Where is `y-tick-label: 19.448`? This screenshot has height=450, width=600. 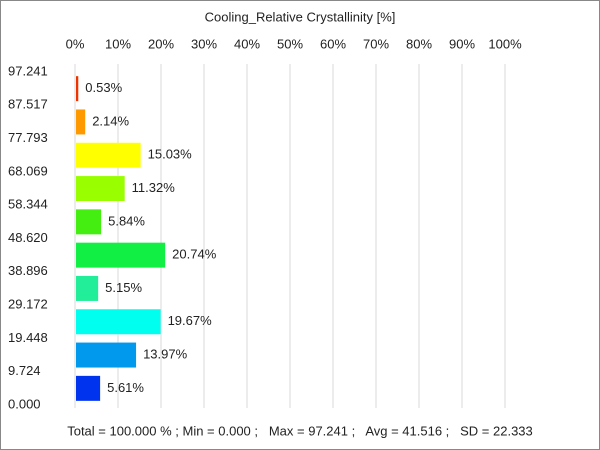
y-tick-label: 19.448 is located at coordinates (28, 337).